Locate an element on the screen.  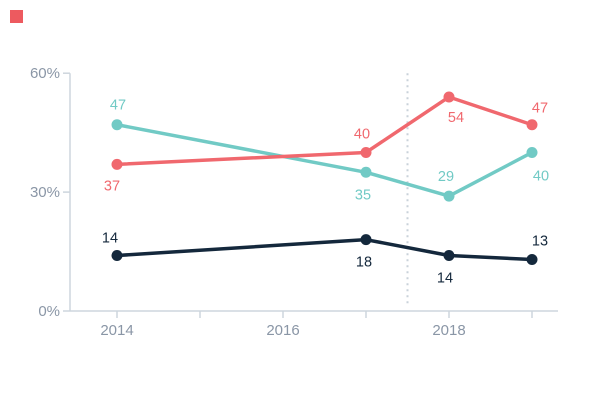
coral-series-point-label: 47 is located at coordinates (540, 109).